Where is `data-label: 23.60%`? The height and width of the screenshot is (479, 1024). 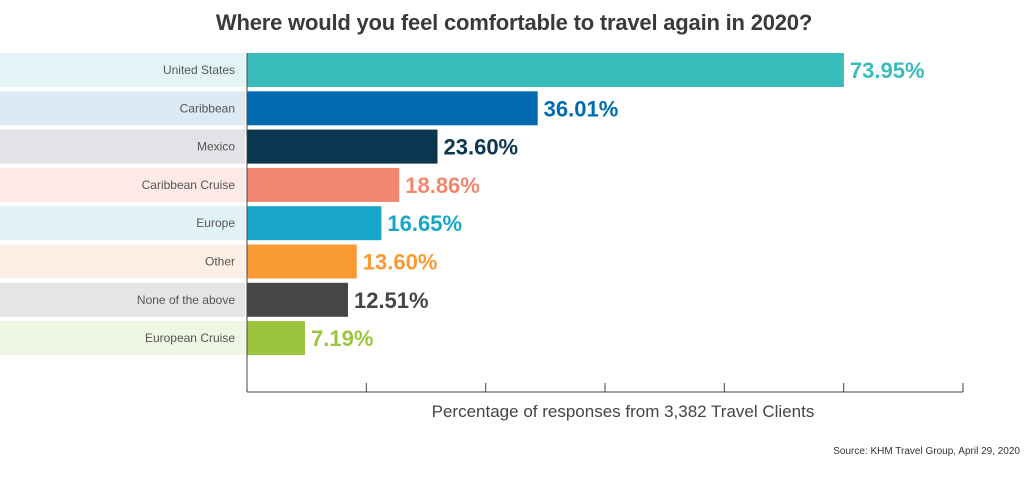 data-label: 23.60% is located at coordinates (481, 147).